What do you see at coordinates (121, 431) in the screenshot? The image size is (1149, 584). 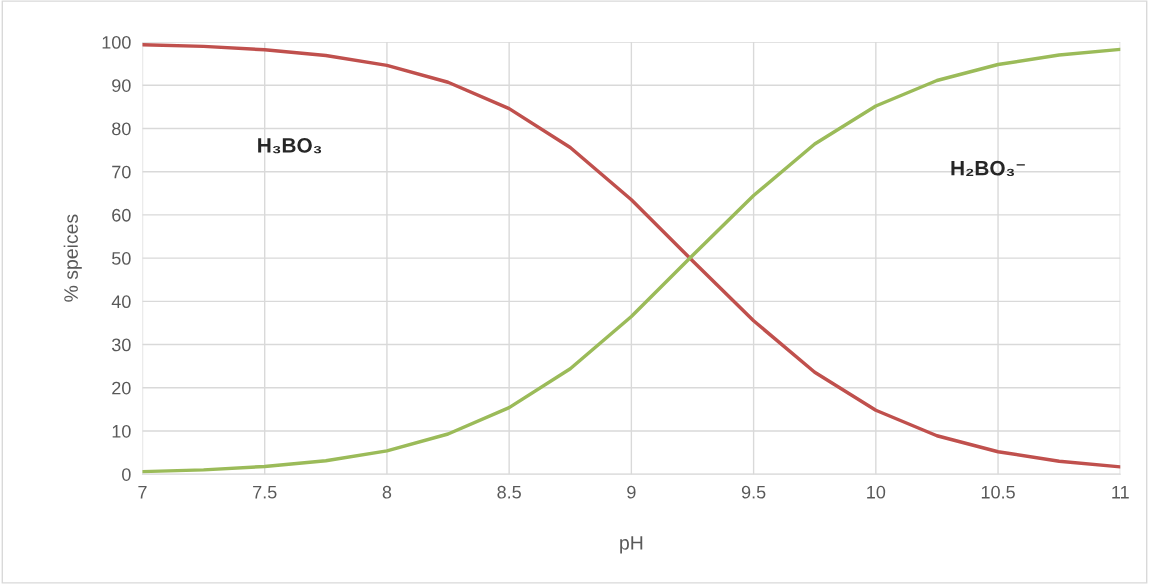 I see `y-tick-label: 10` at bounding box center [121, 431].